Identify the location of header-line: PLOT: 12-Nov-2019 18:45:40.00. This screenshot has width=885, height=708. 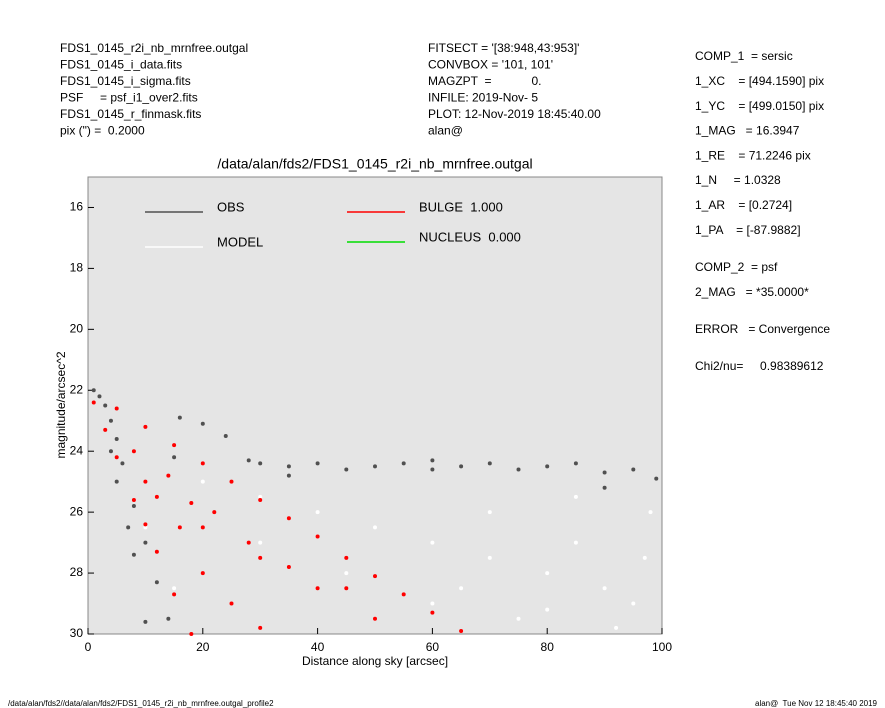
(514, 114).